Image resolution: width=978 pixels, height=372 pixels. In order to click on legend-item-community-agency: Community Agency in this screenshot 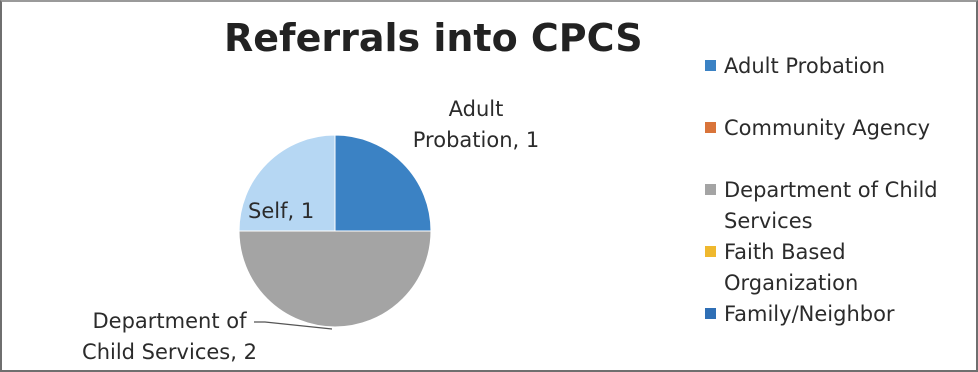, I will do `click(834, 128)`.